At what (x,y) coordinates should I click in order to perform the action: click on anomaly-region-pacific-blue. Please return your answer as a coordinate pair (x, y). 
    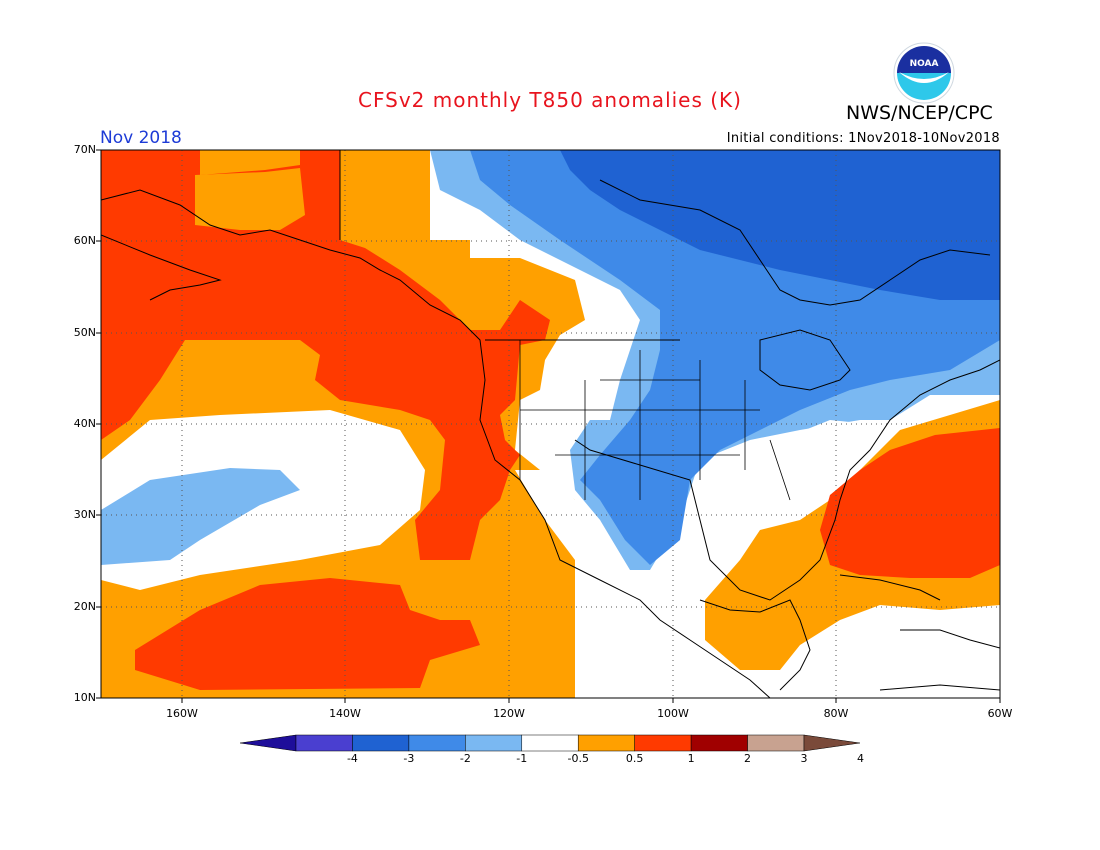
    Looking at the image, I should click on (200, 516).